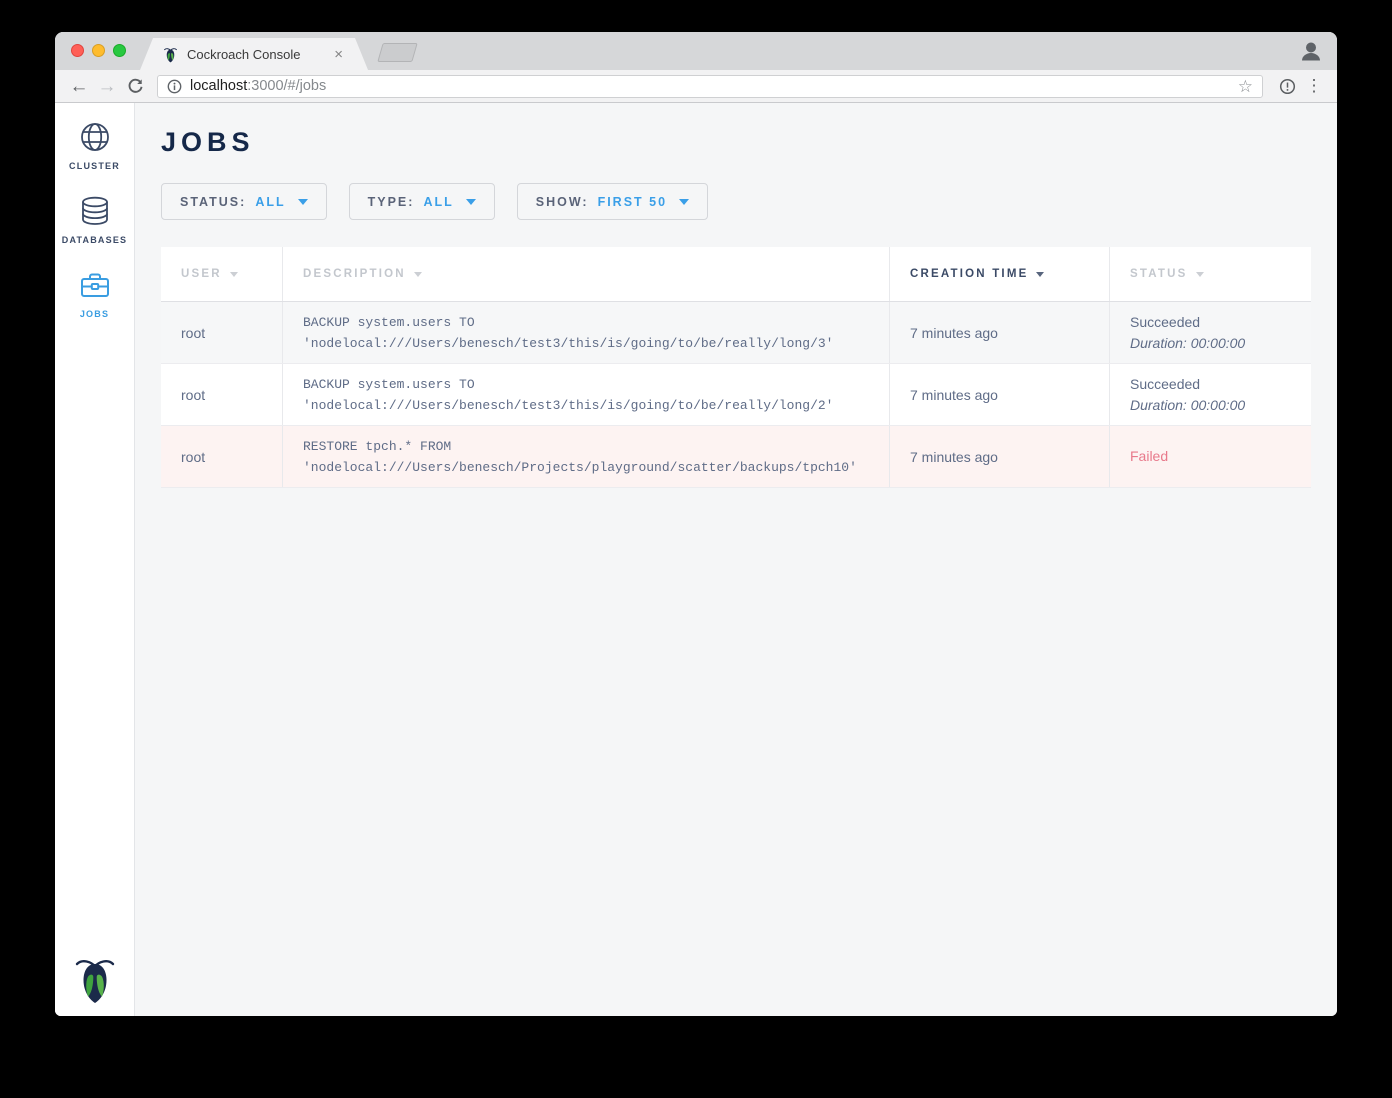 This screenshot has width=1392, height=1098. I want to click on browser-toolbar: ← → localhost :3000/#/jobs ☆, so click(696, 86).